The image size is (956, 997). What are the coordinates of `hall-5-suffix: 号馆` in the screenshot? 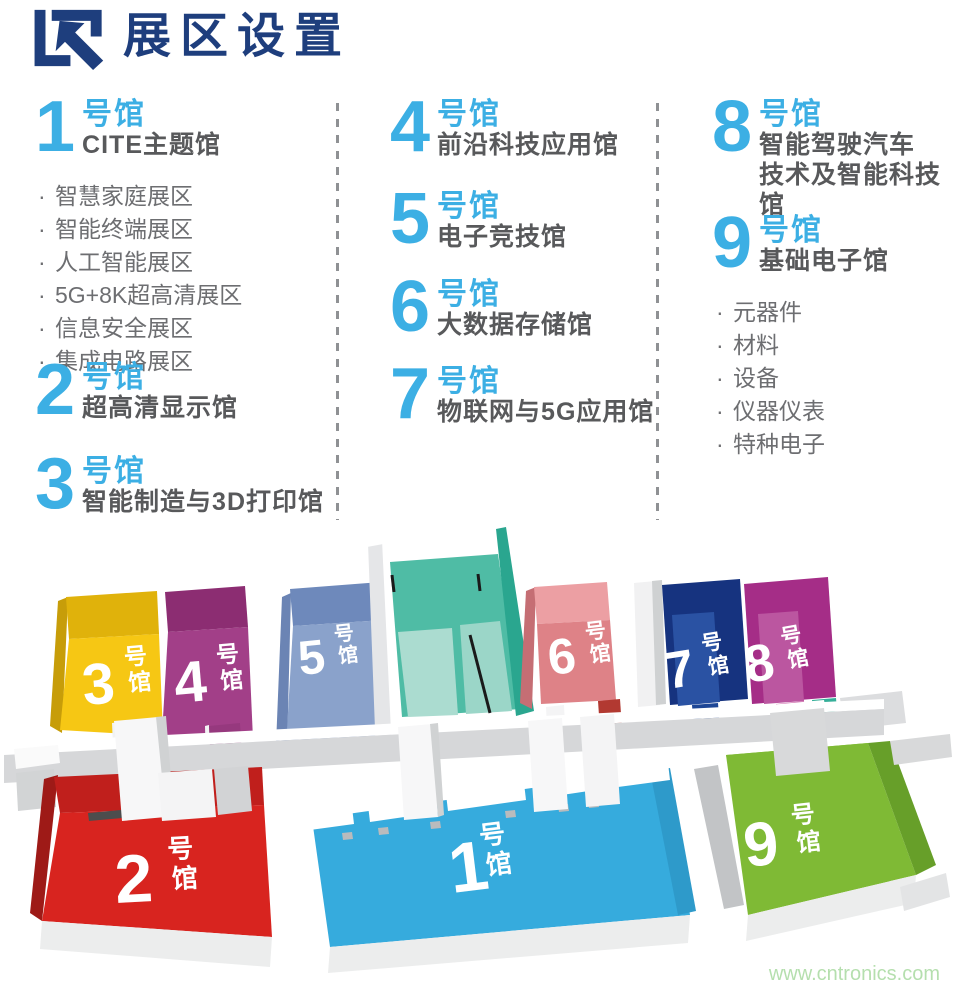 It's located at (469, 206).